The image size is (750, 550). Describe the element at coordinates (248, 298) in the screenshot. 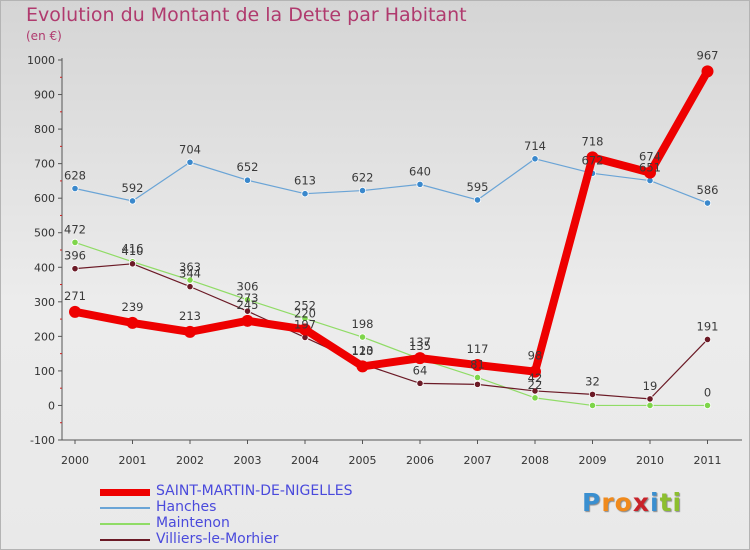

I see `data-label: 273` at that location.